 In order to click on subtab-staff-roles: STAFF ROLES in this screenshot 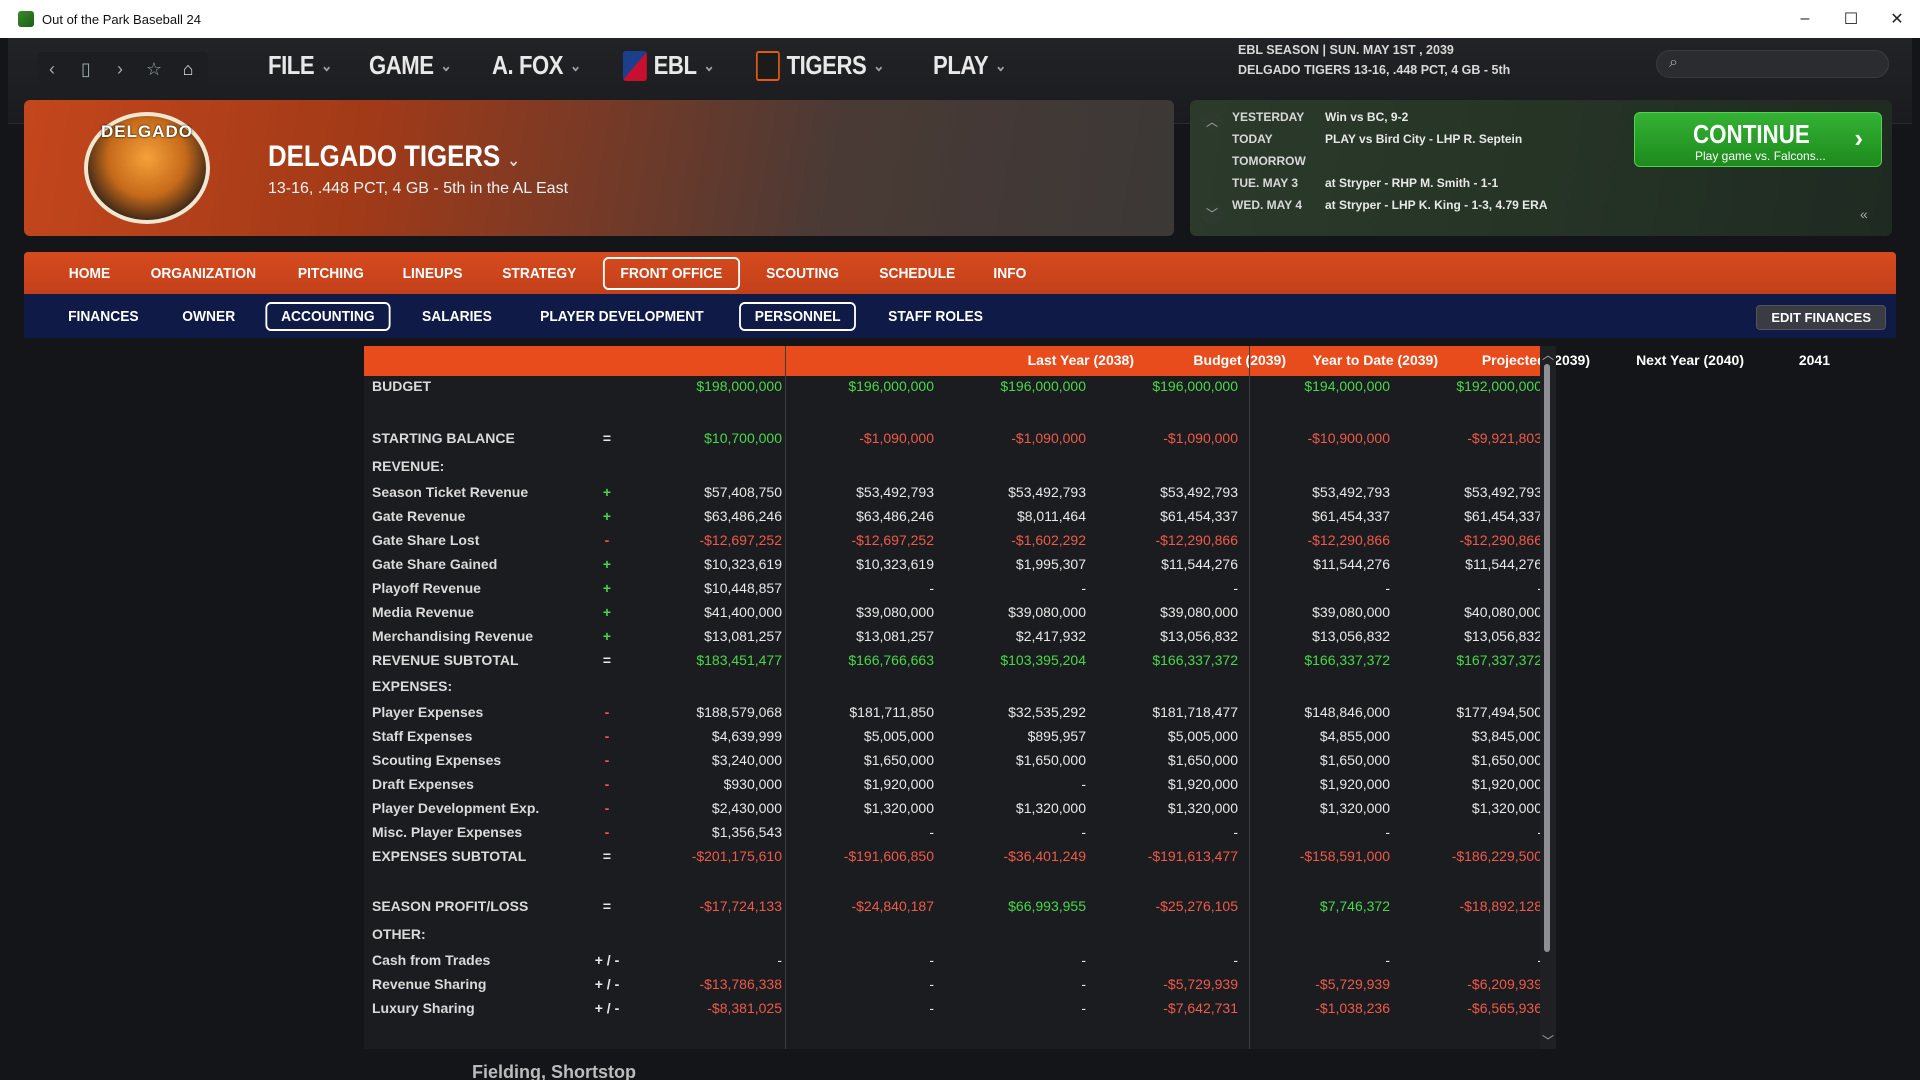, I will do `click(935, 316)`.